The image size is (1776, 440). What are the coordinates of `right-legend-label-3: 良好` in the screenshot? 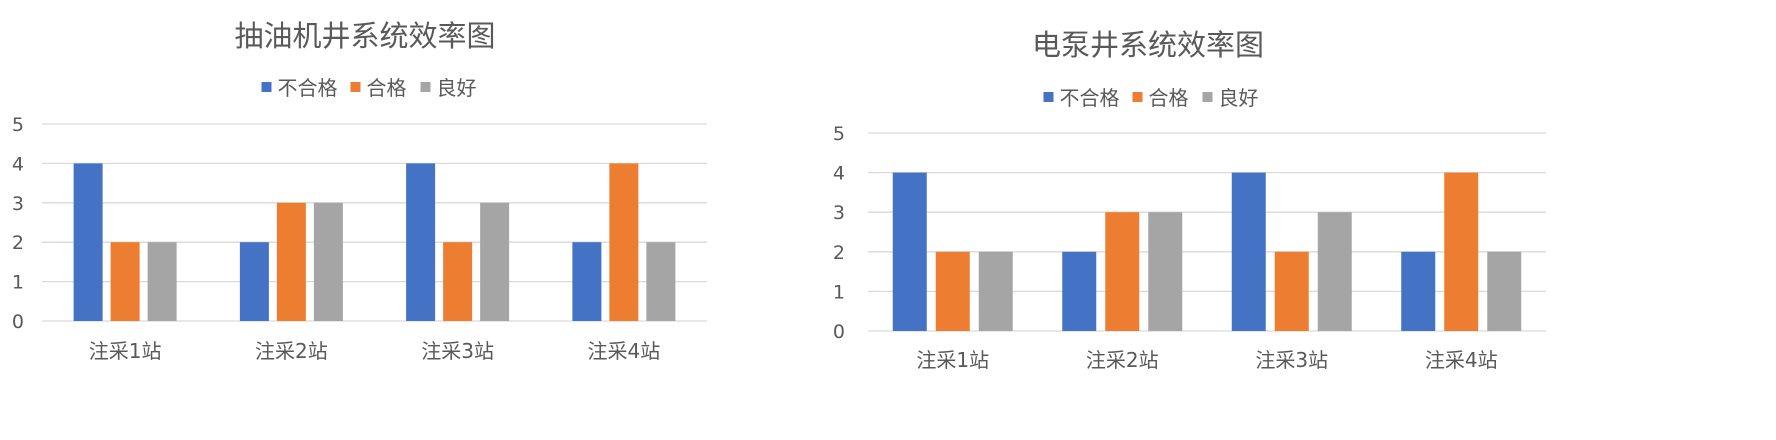 It's located at (1239, 98).